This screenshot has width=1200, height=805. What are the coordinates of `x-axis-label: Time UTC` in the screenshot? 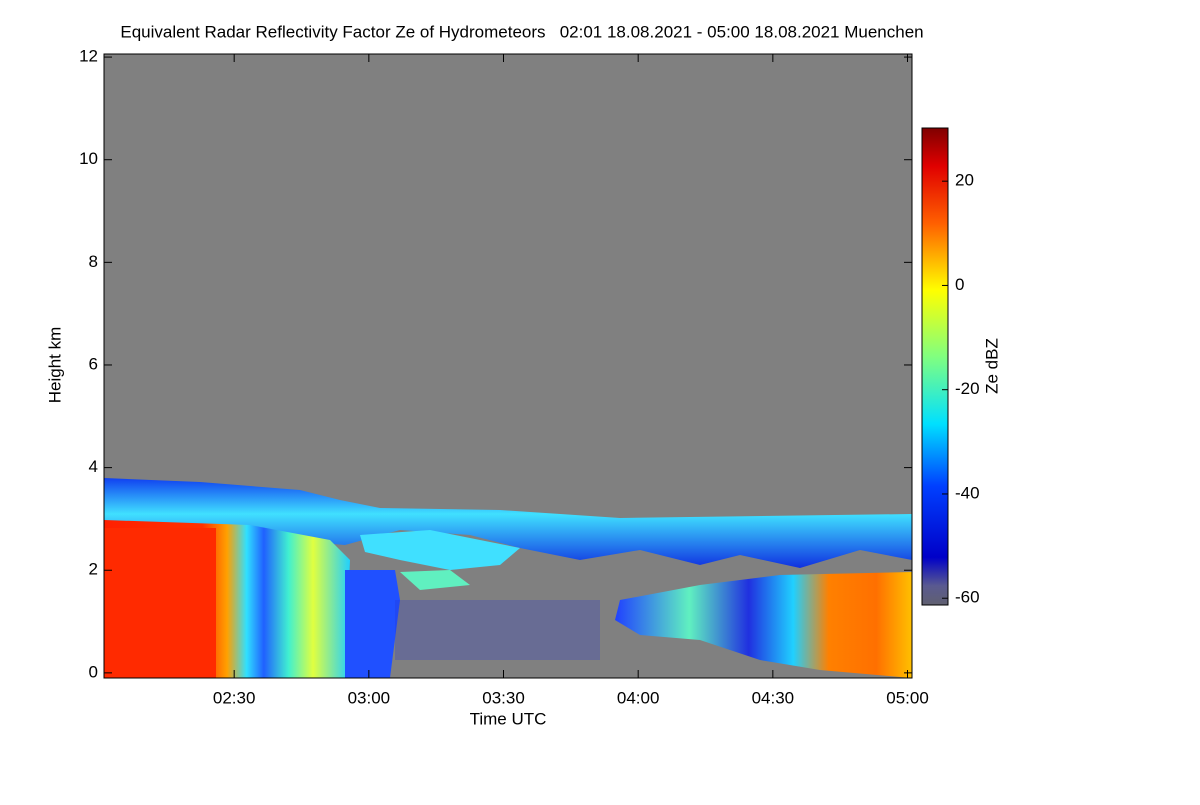 It's located at (508, 718).